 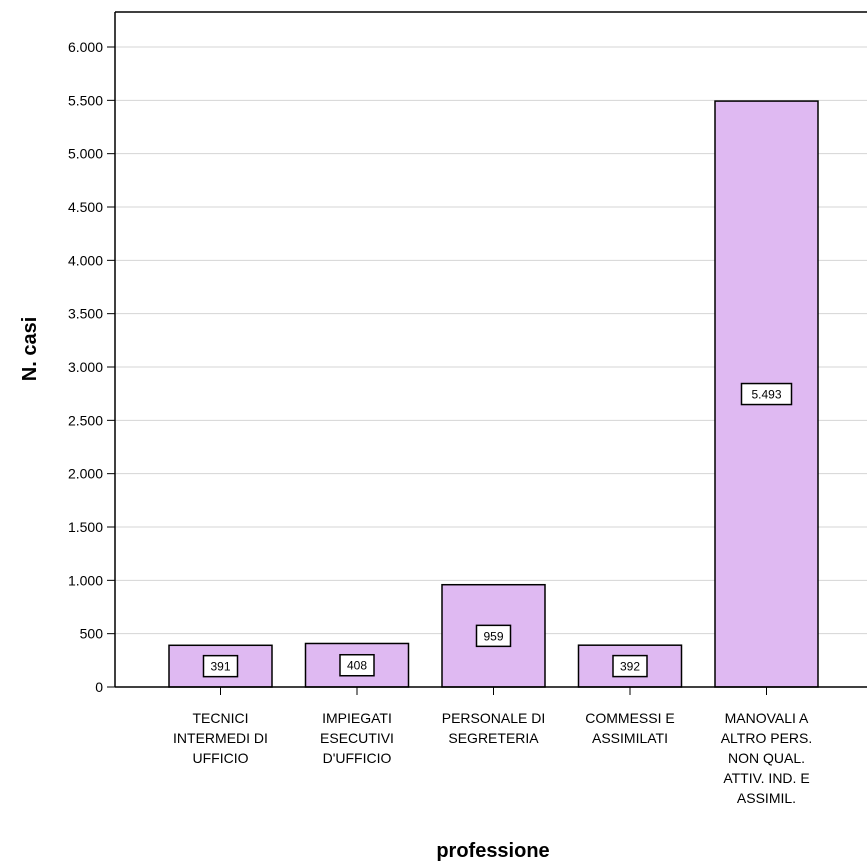 I want to click on x-category-label-line: ASSIMIL., so click(x=766, y=798).